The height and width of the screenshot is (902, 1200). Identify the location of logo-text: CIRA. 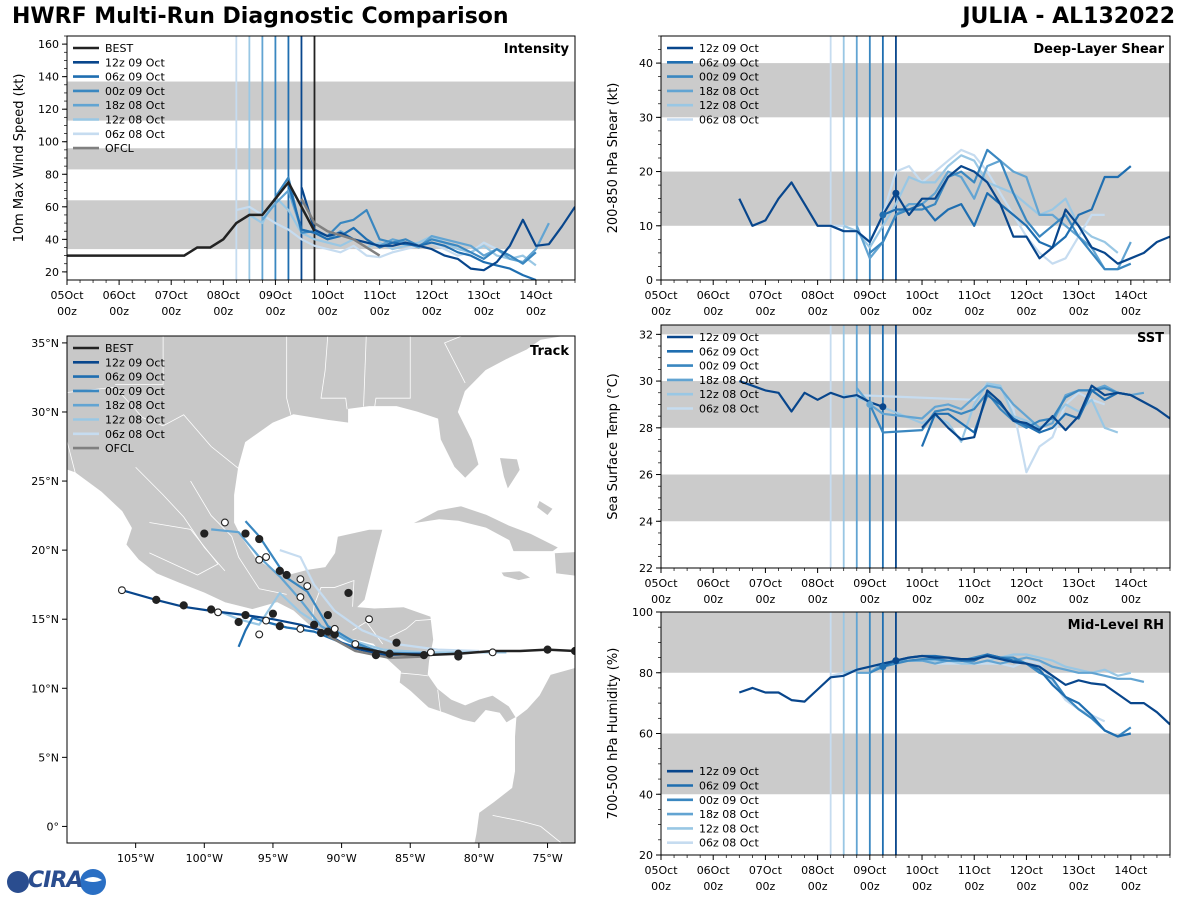
(55, 880).